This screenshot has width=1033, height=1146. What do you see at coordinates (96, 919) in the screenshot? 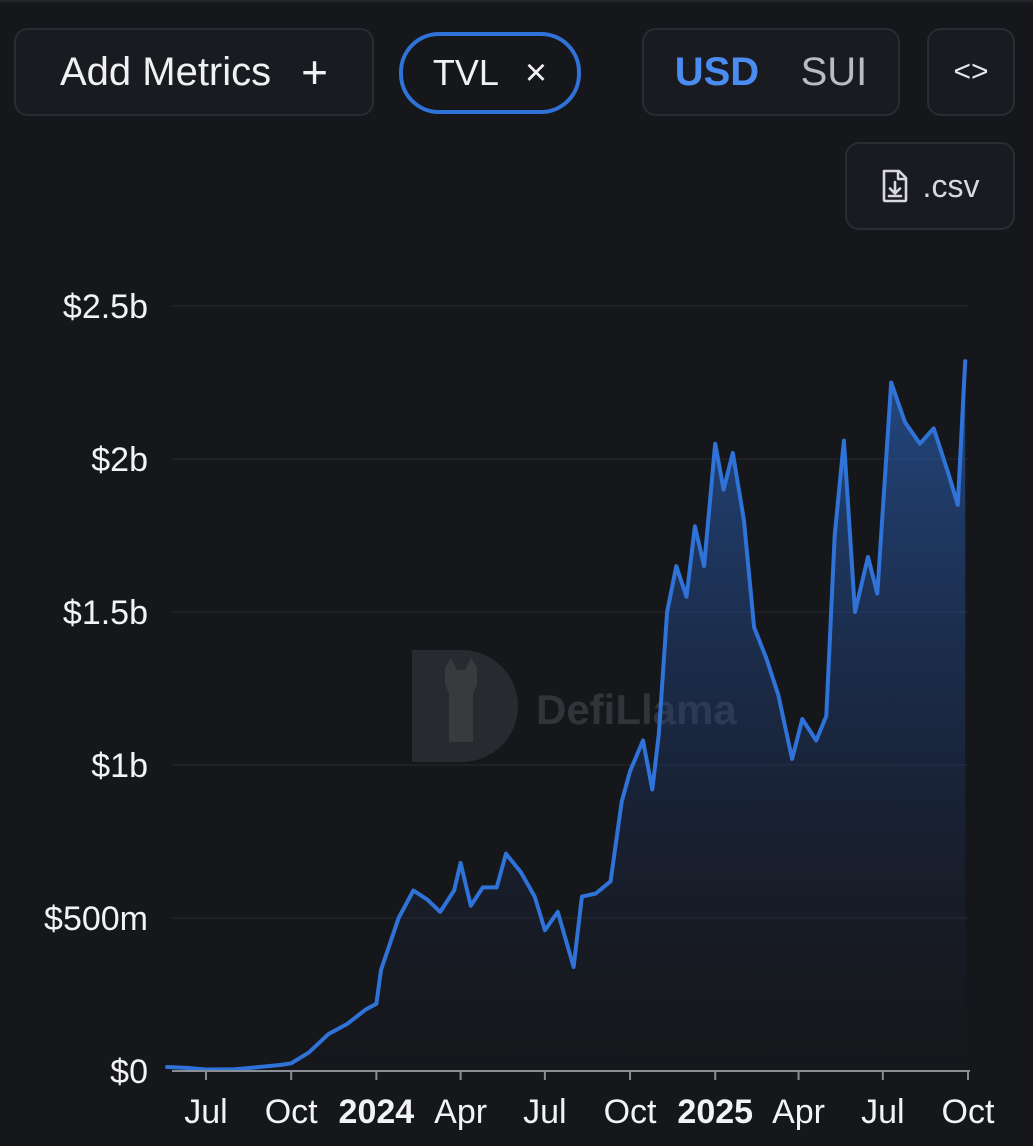
I see `y-tick-label: $500m` at bounding box center [96, 919].